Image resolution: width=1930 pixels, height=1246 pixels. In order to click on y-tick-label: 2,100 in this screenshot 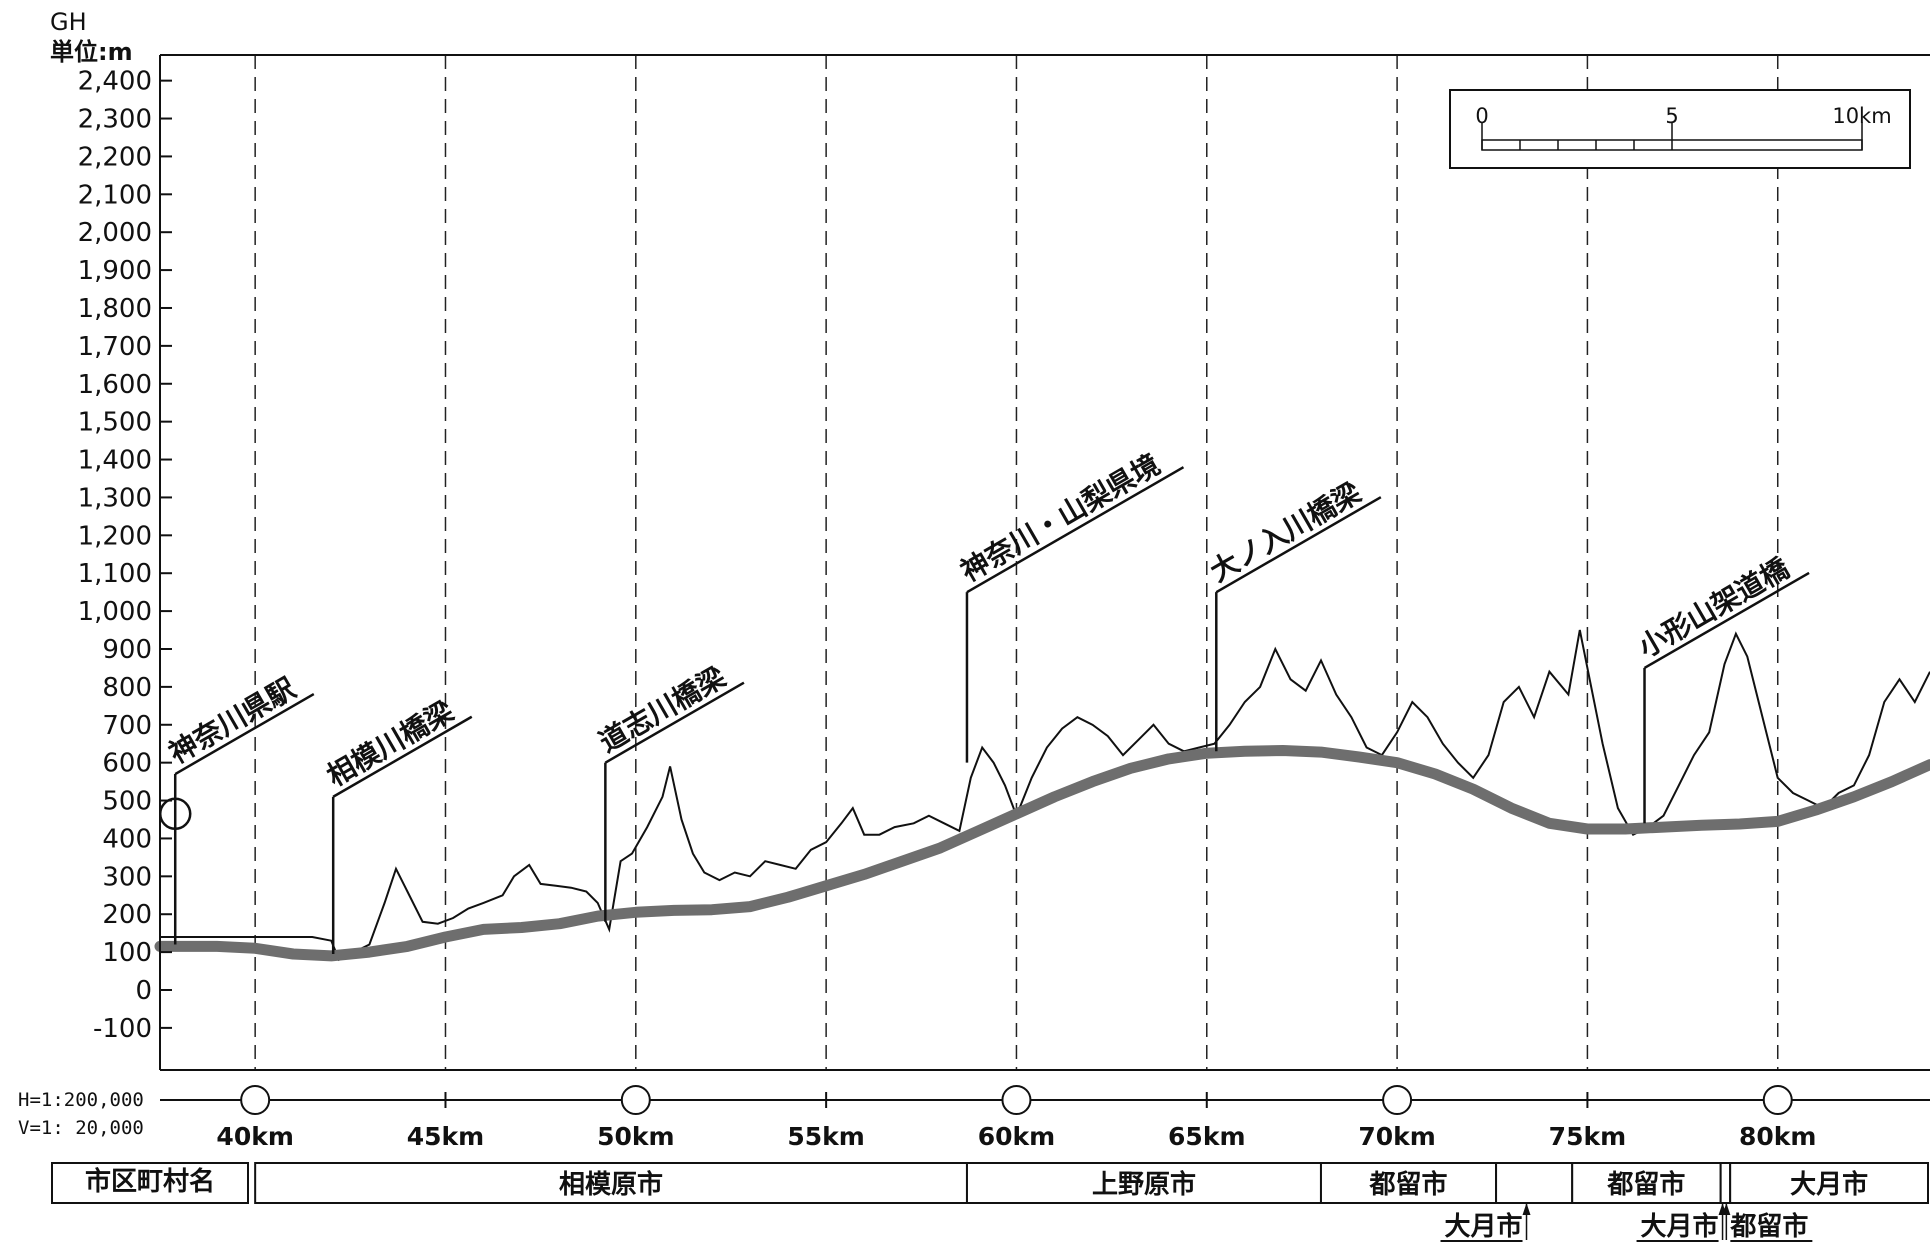, I will do `click(115, 195)`.